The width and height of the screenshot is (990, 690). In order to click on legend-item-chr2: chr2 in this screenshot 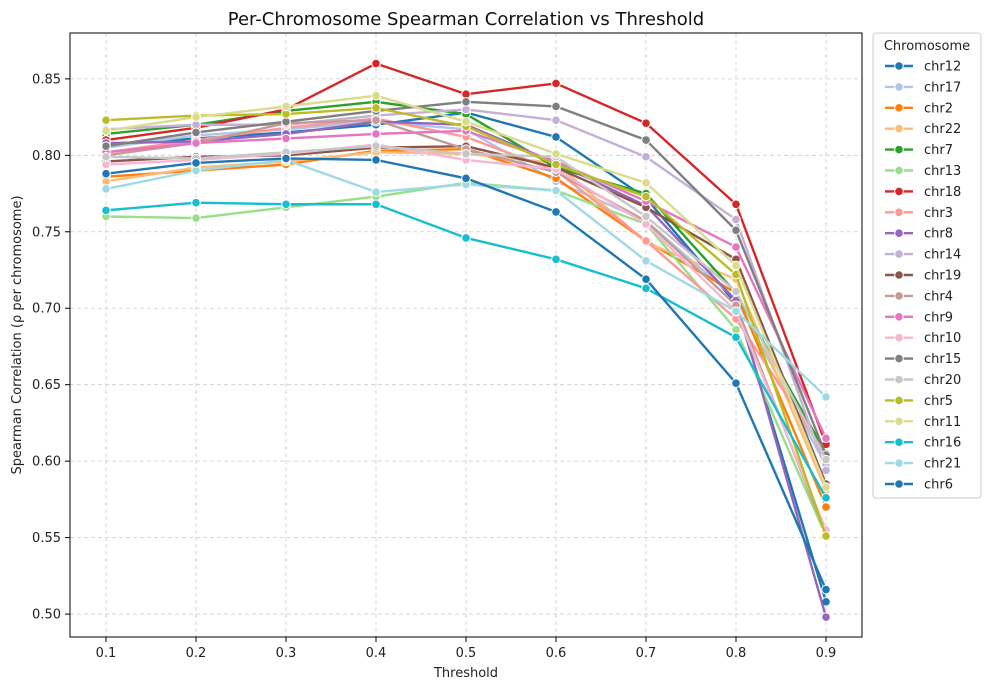, I will do `click(919, 108)`.